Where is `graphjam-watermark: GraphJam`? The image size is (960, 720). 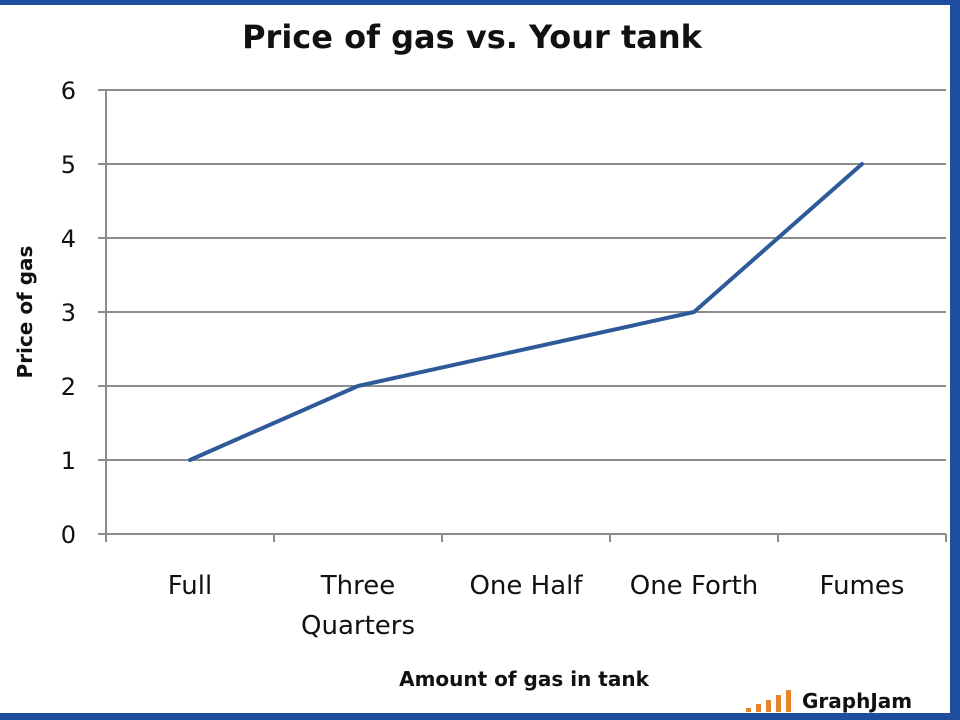
graphjam-watermark: GraphJam is located at coordinates (829, 700).